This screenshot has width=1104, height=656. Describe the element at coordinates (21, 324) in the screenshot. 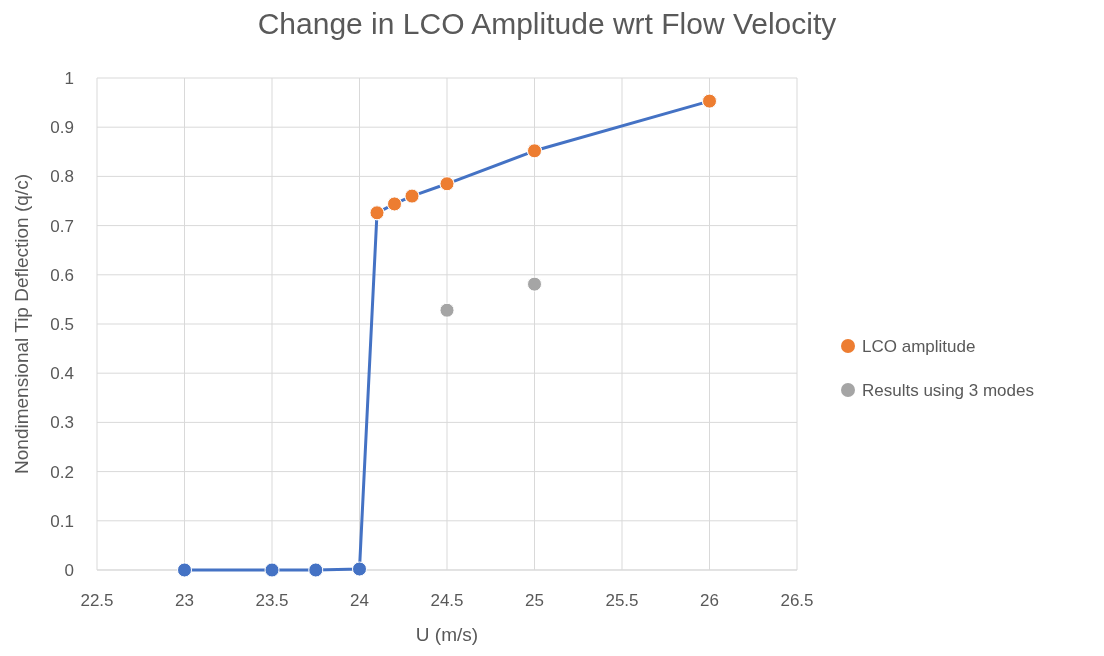

I see `y-axis-title: Nondimensional Tip Deflection (q/c)` at that location.